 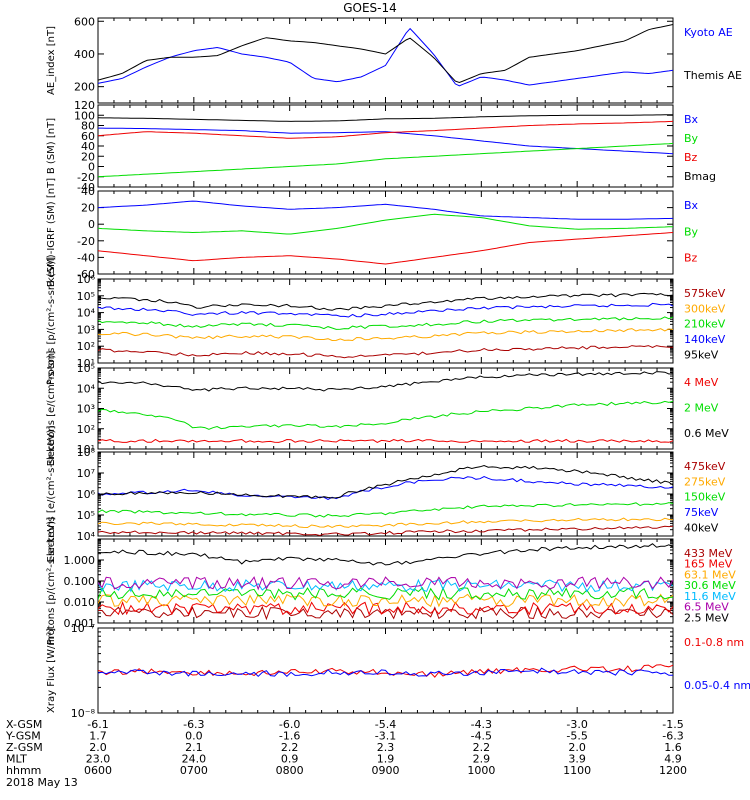 What do you see at coordinates (98, 736) in the screenshot?
I see `ephemeris-value: 1.7` at bounding box center [98, 736].